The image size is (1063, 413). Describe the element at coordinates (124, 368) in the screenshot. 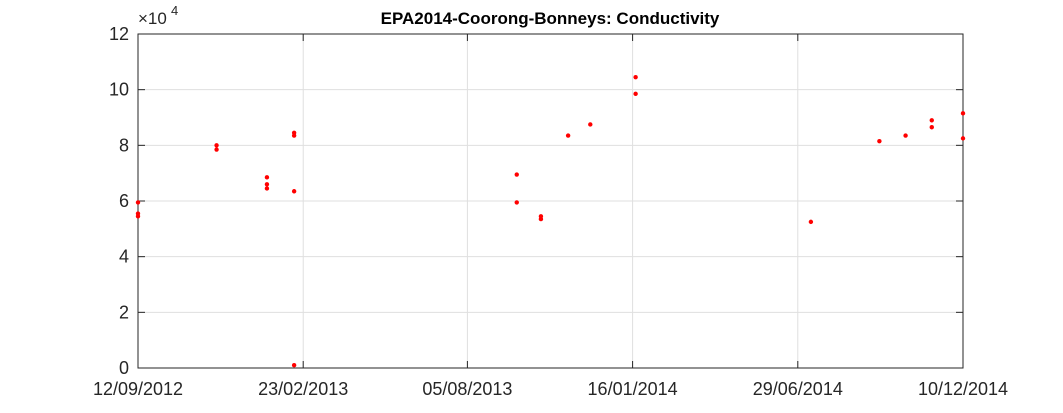

I see `y-tick-label: 0` at that location.